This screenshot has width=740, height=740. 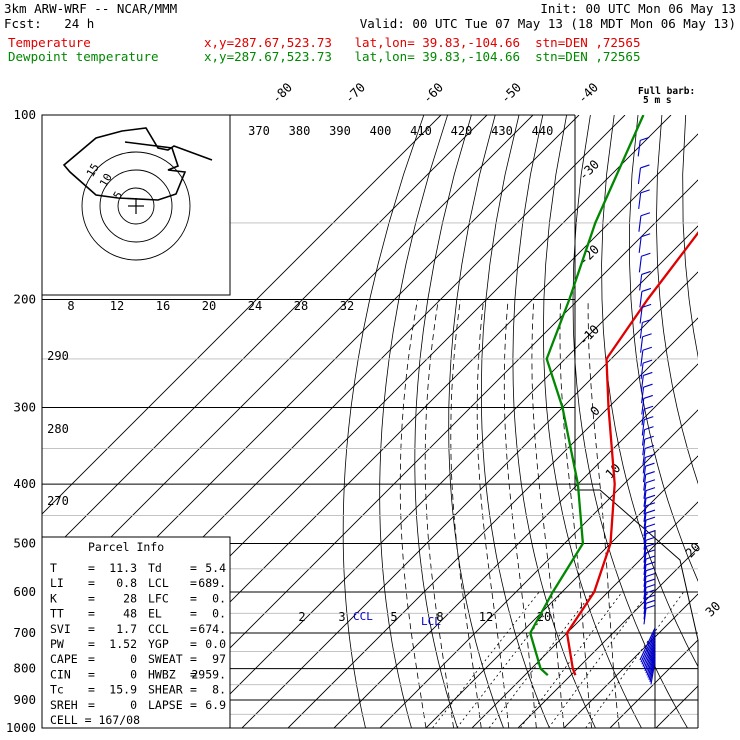 What do you see at coordinates (155, 614) in the screenshot?
I see `parcel-label: EL` at bounding box center [155, 614].